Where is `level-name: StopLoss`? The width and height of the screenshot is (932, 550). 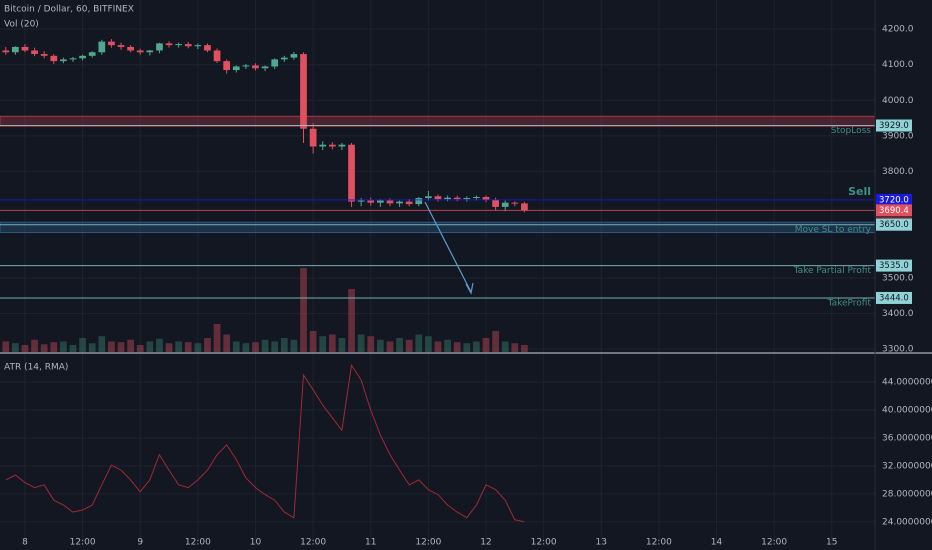 level-name: StopLoss is located at coordinates (851, 131).